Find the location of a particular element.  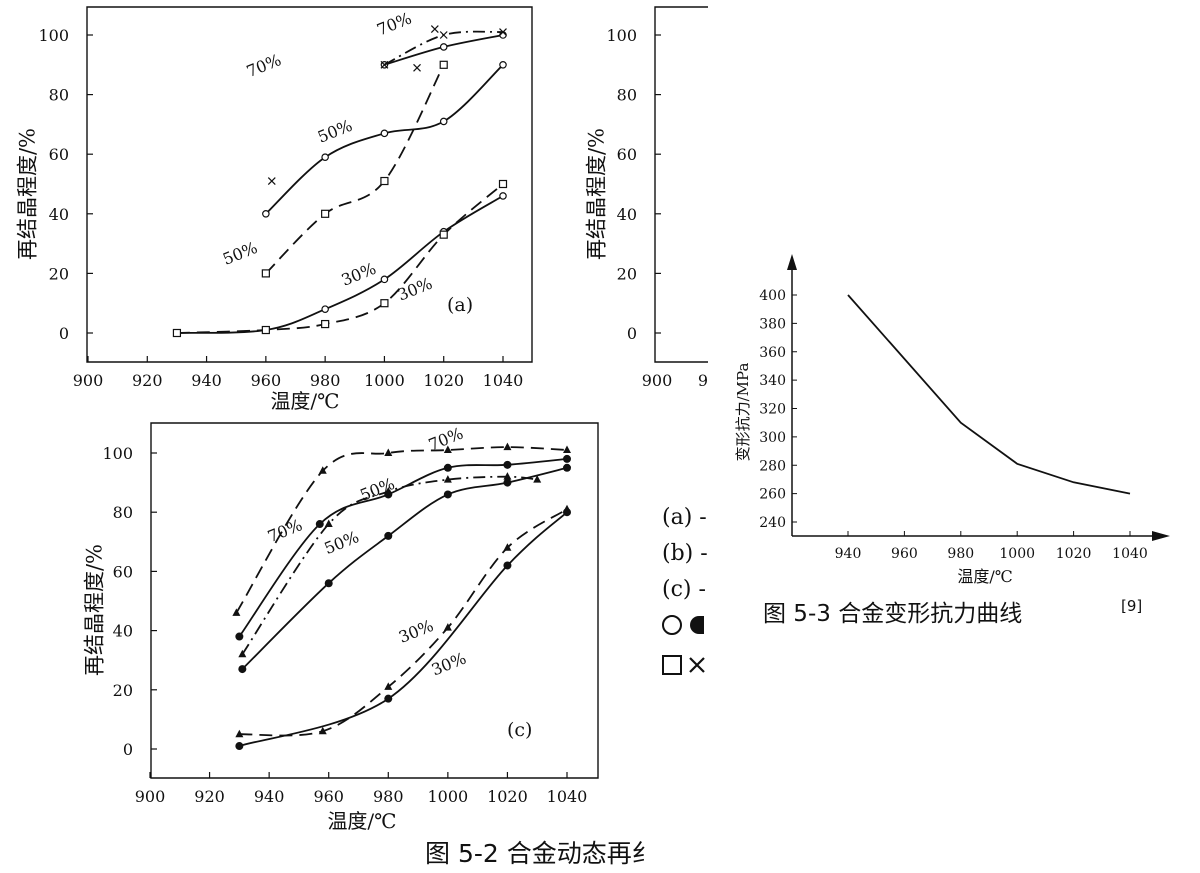

y-tick-label: 320 is located at coordinates (772, 410).